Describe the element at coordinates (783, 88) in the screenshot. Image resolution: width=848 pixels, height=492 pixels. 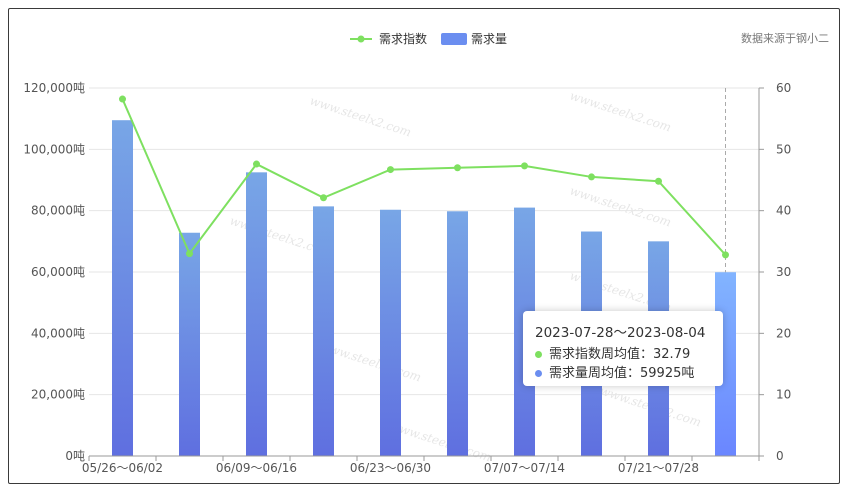
I see `right-tick-label: 60` at that location.